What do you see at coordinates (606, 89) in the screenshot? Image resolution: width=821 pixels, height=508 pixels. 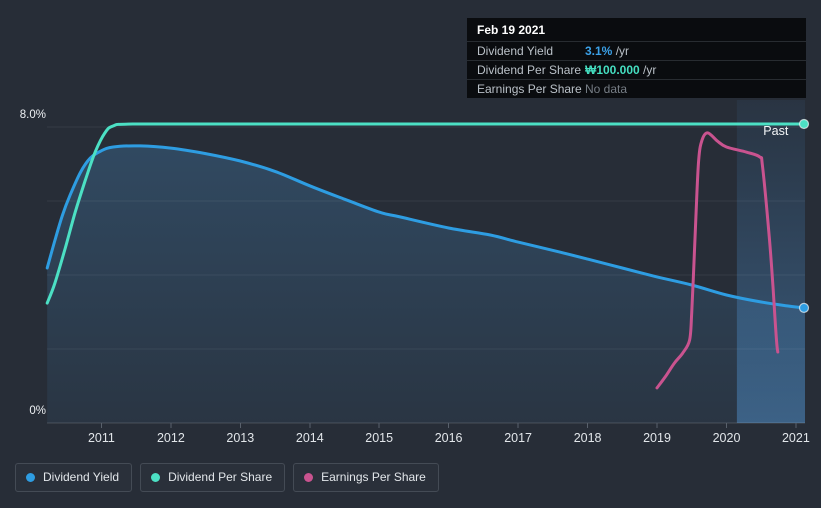 I see `tooltip-row-value: No data` at bounding box center [606, 89].